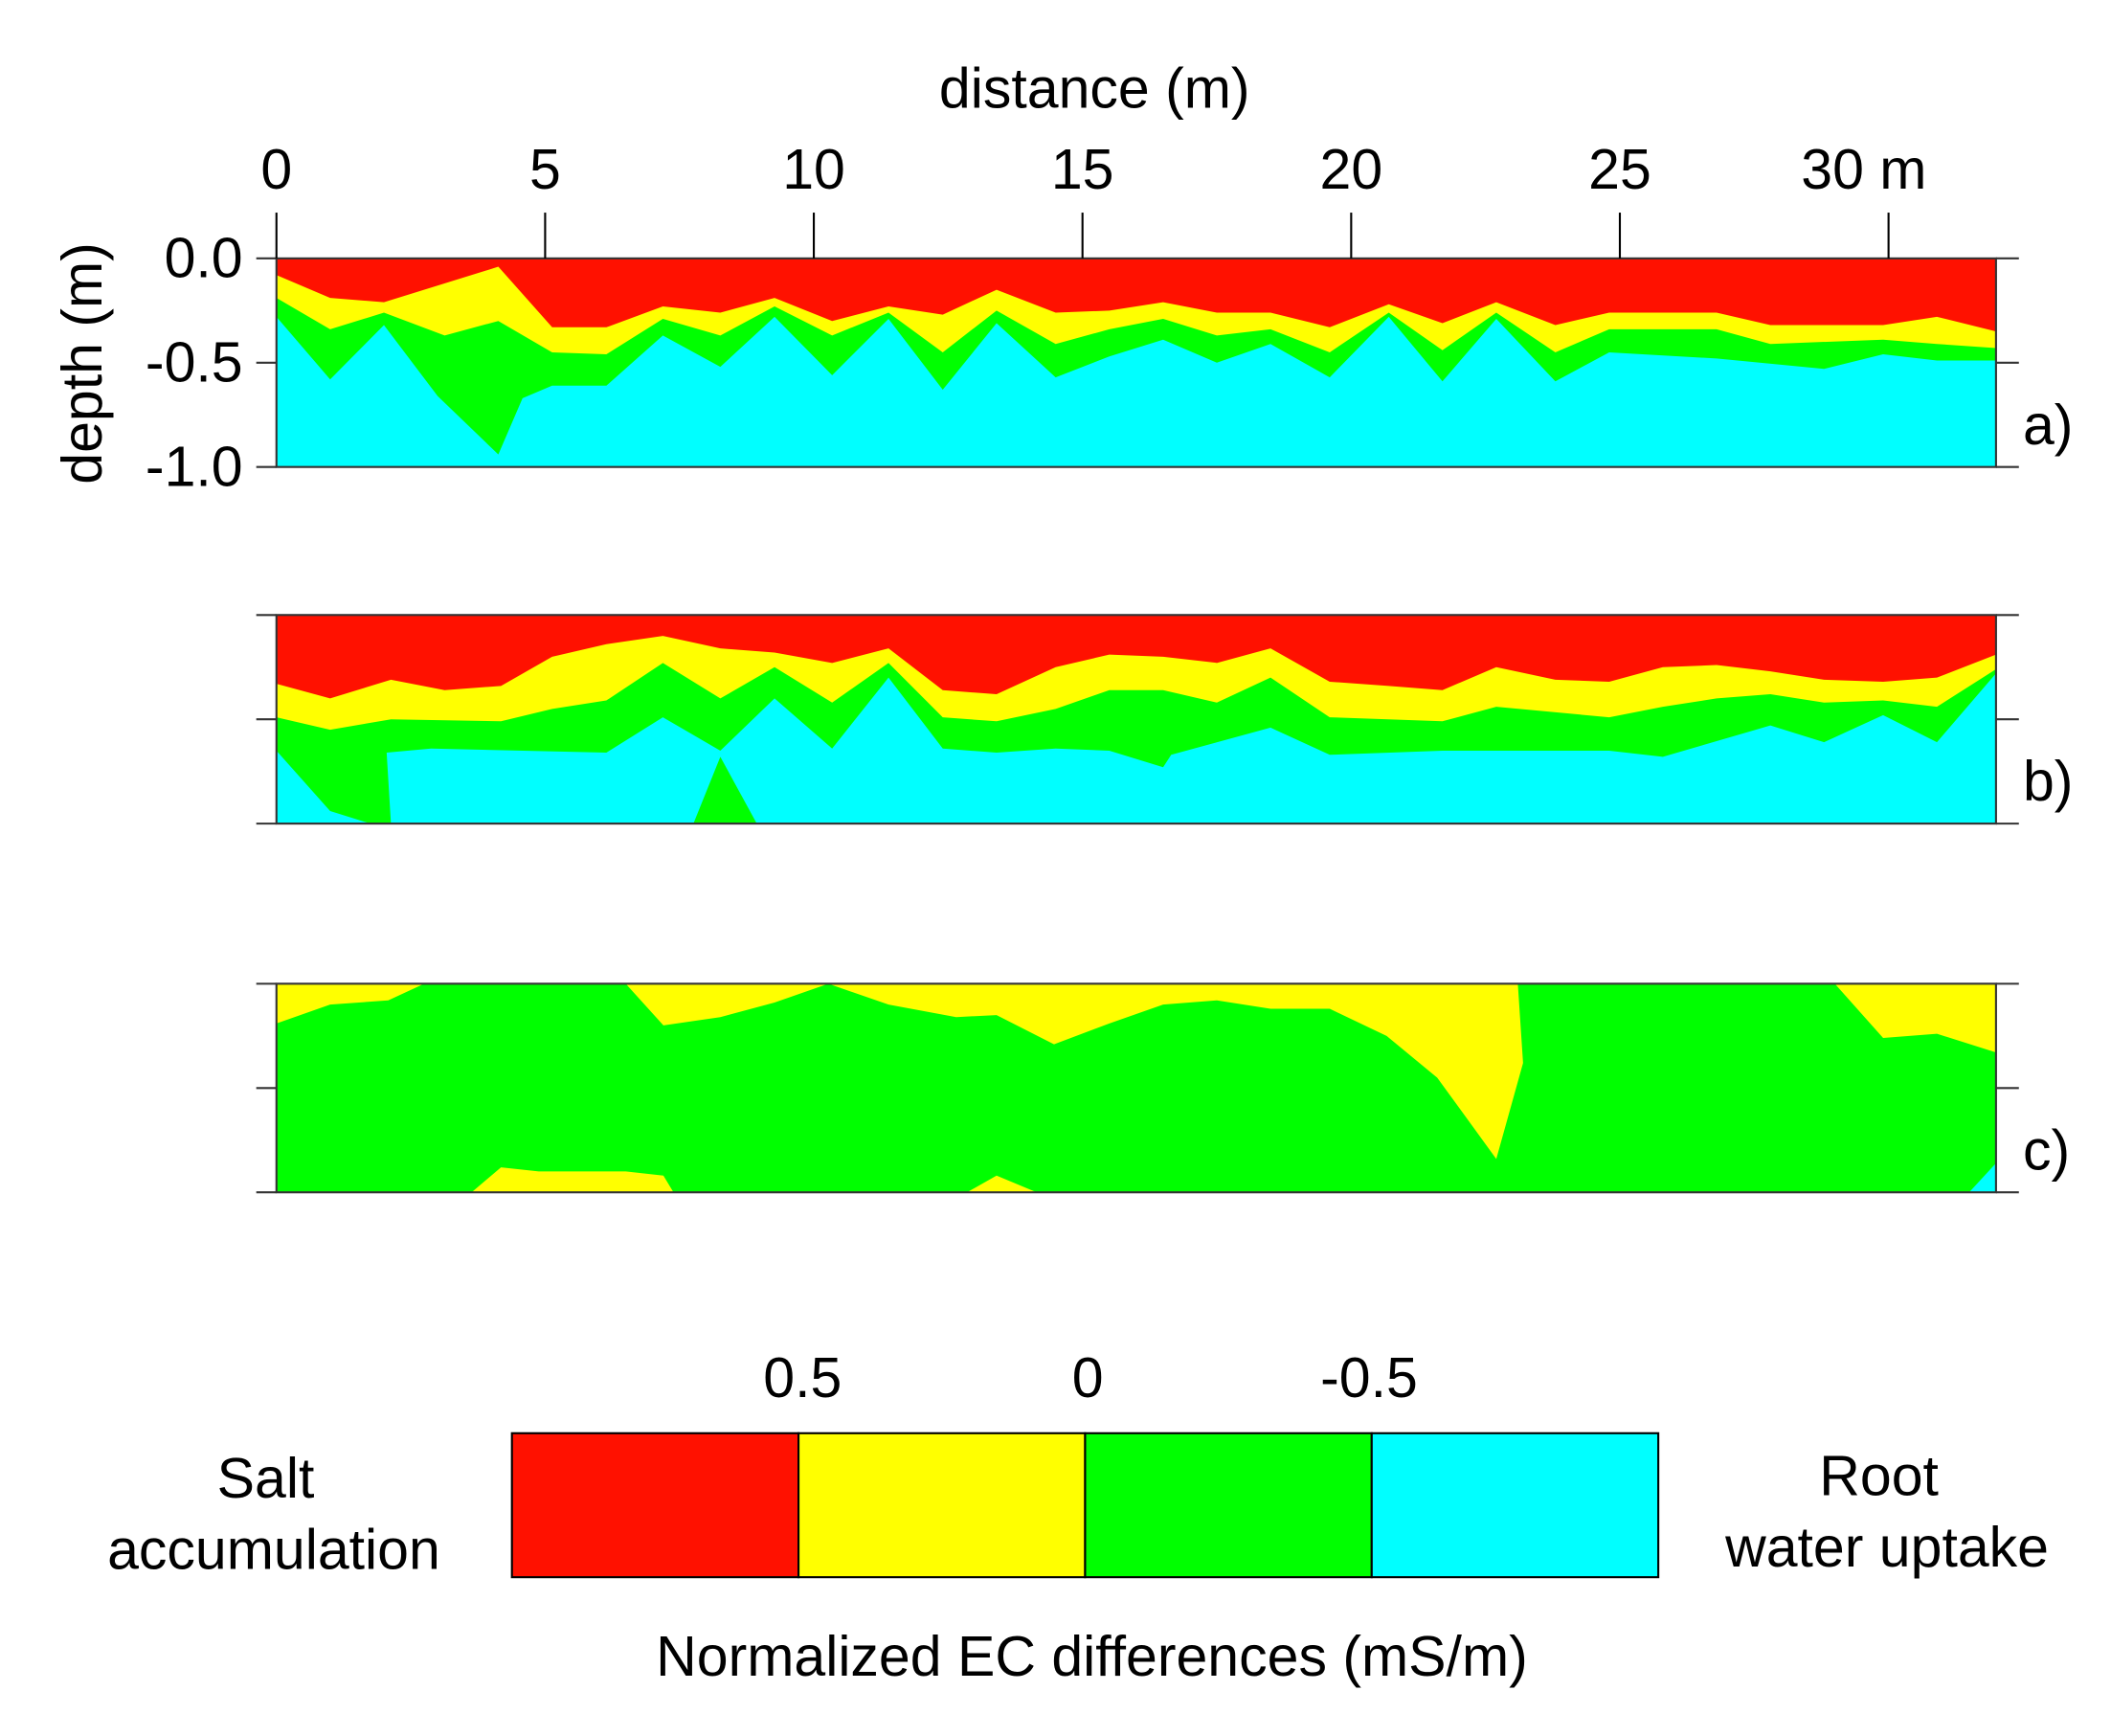 The height and width of the screenshot is (1736, 2111). Describe the element at coordinates (1879, 1475) in the screenshot. I see `colorbar-right-label: Root` at that location.